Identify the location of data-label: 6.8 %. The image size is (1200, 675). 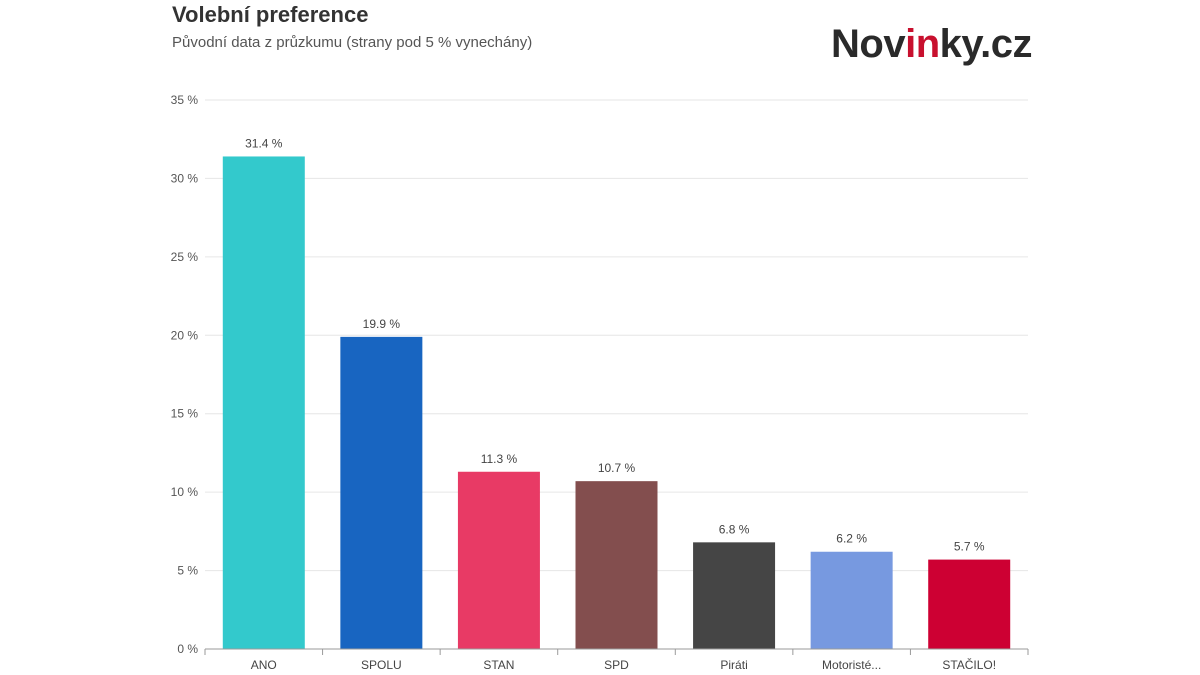
(734, 529).